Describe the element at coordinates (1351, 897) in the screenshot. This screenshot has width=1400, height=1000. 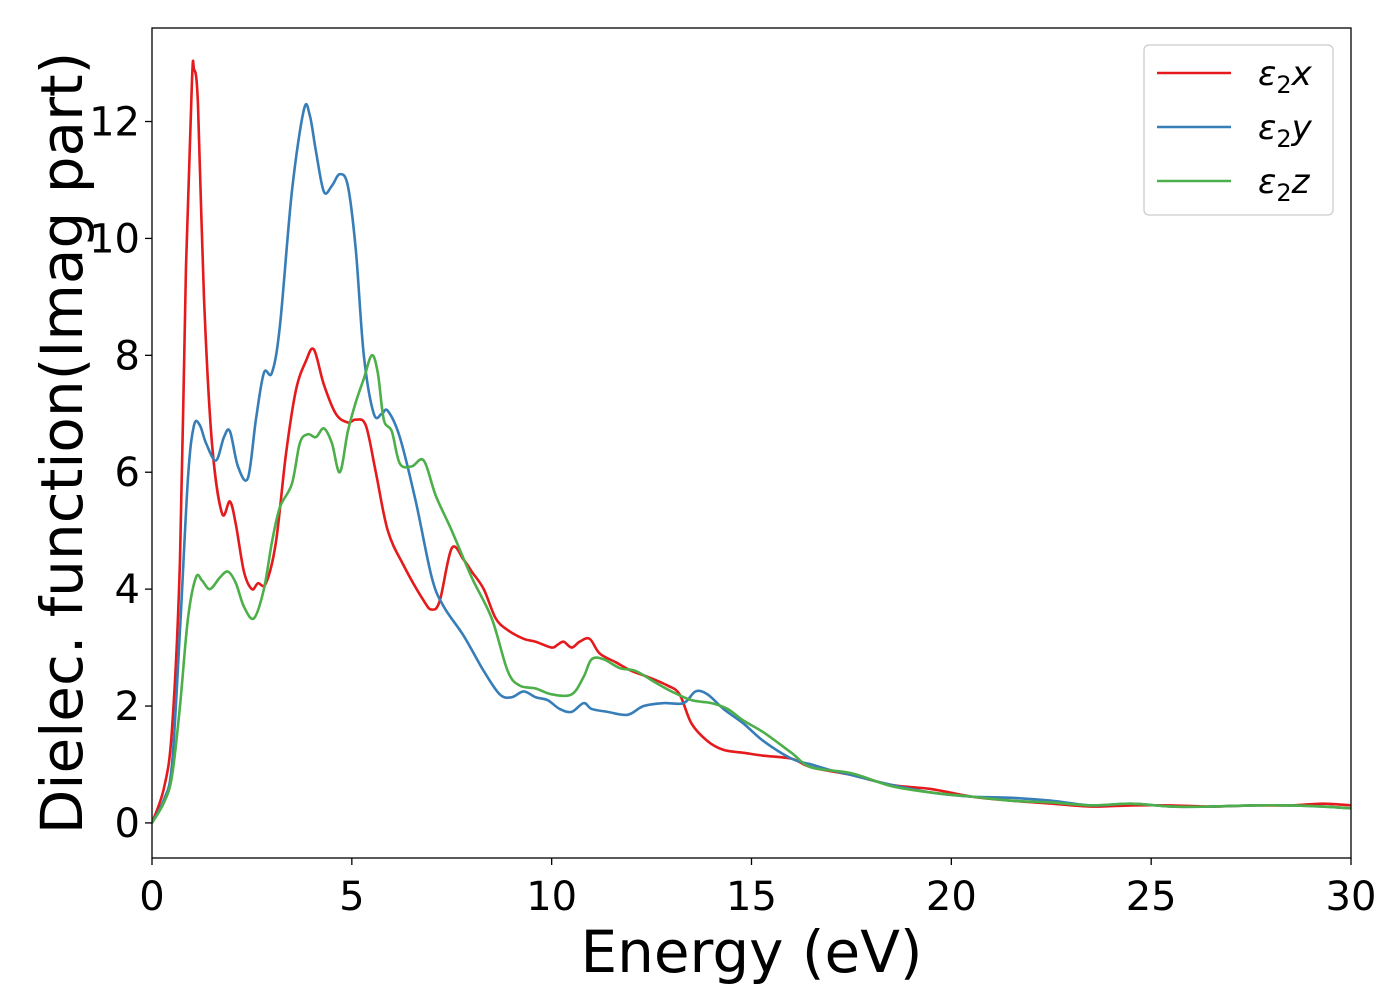
I see `x-tick-label: 30` at that location.